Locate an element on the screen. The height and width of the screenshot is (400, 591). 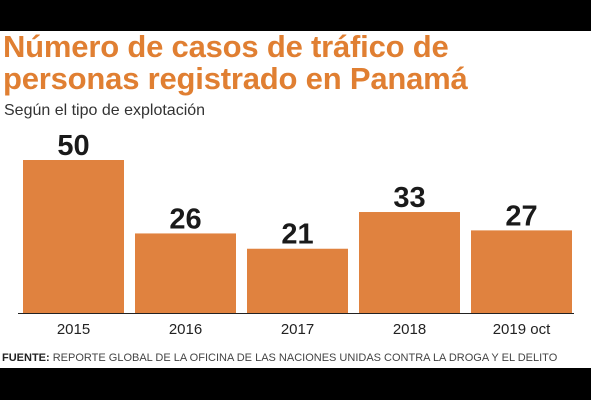
data-label: 27 is located at coordinates (521, 216).